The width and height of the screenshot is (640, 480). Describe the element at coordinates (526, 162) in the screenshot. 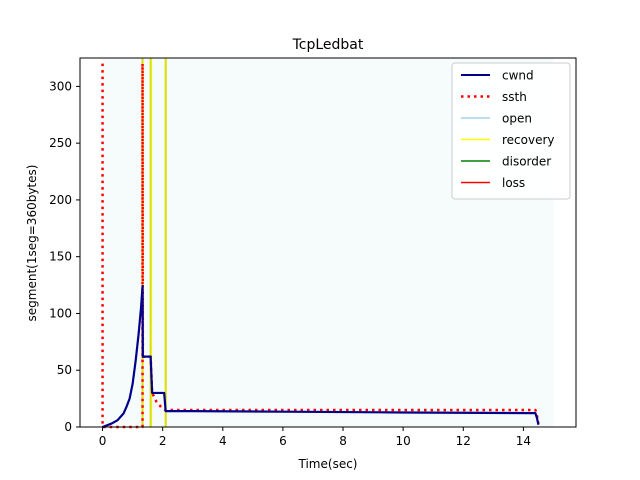

I see `legend-label-disorder: disorder` at that location.